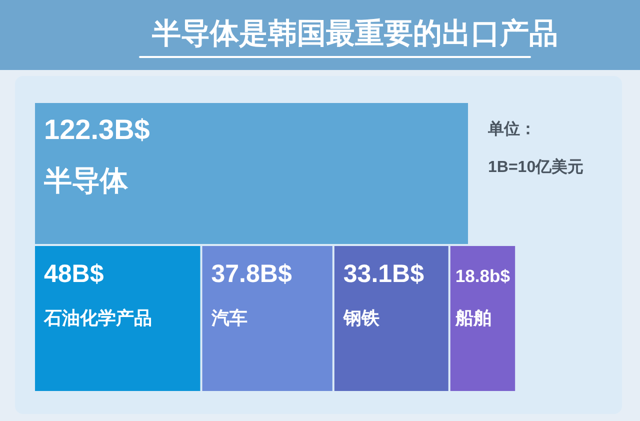  What do you see at coordinates (512, 129) in the screenshot?
I see `annotation: 单位：` at bounding box center [512, 129].